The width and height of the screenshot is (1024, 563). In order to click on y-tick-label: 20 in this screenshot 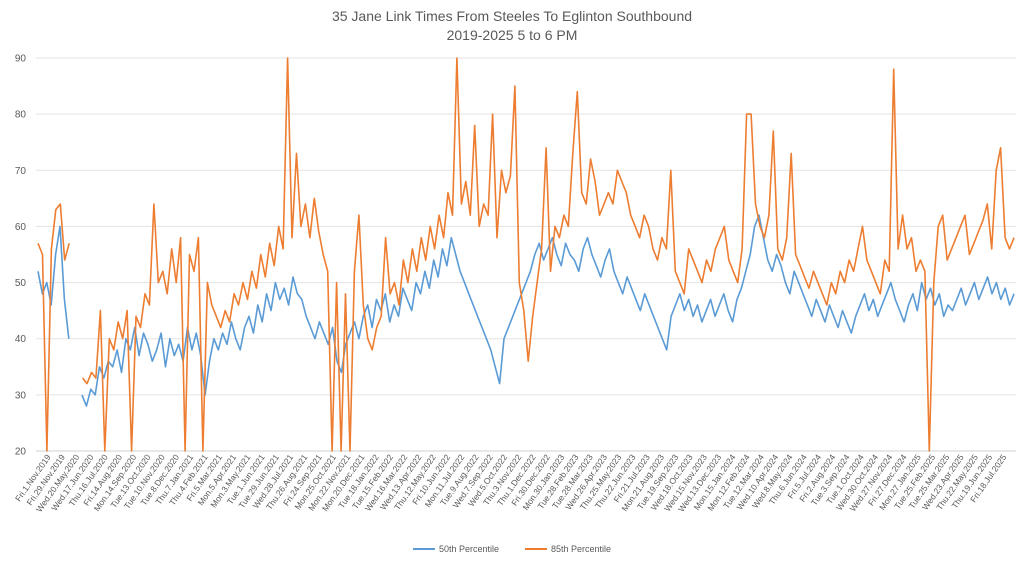, I will do `click(21, 452)`.